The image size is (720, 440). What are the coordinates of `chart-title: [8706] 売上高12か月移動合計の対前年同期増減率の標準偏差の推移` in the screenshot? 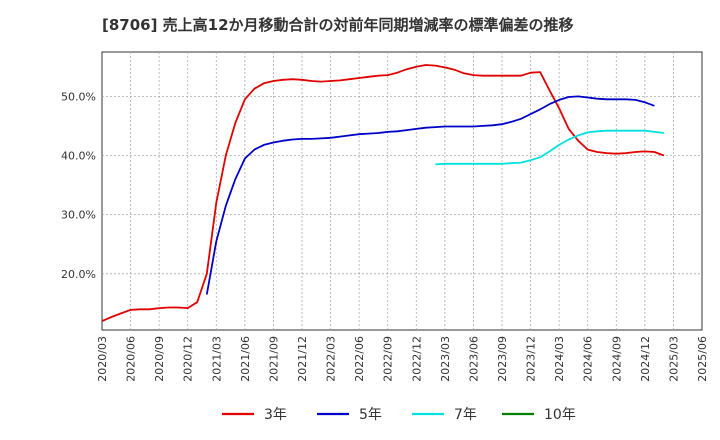 It's located at (338, 25).